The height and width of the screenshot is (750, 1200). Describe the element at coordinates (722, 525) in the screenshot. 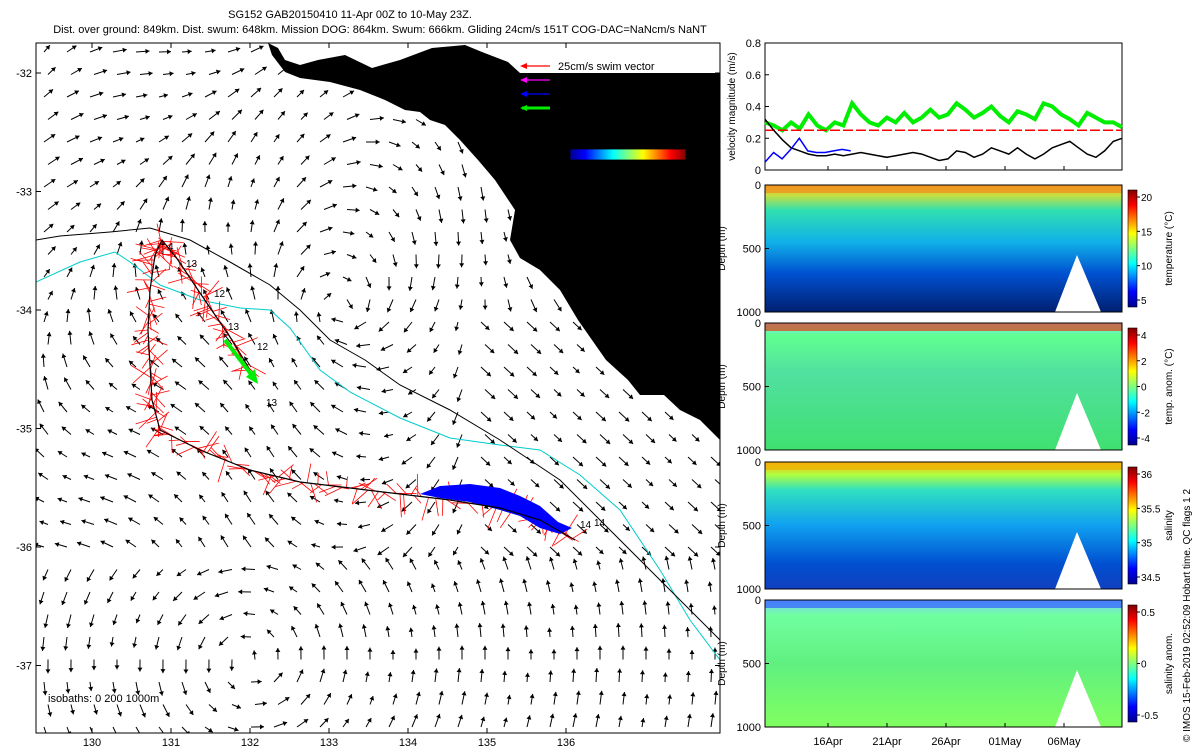

I see `y-axis-label: Depth (m)` at that location.